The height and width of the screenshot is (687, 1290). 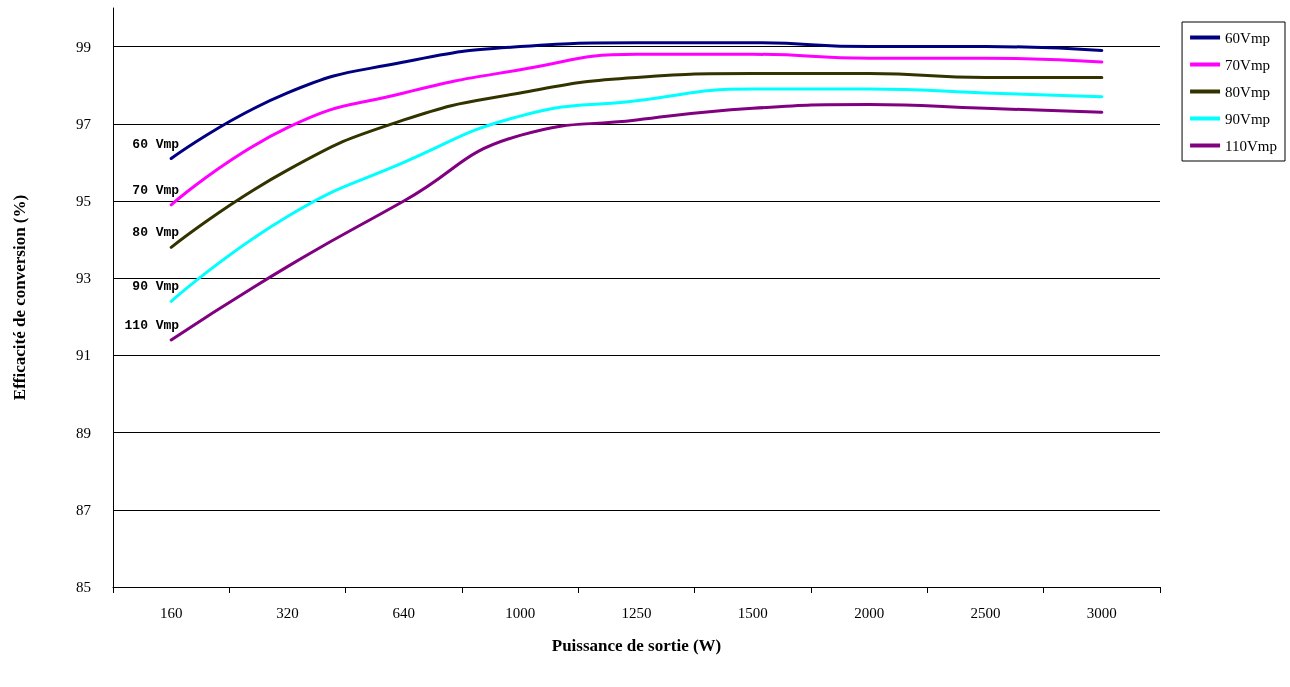 What do you see at coordinates (83, 46) in the screenshot?
I see `y-tick-label: 99` at bounding box center [83, 46].